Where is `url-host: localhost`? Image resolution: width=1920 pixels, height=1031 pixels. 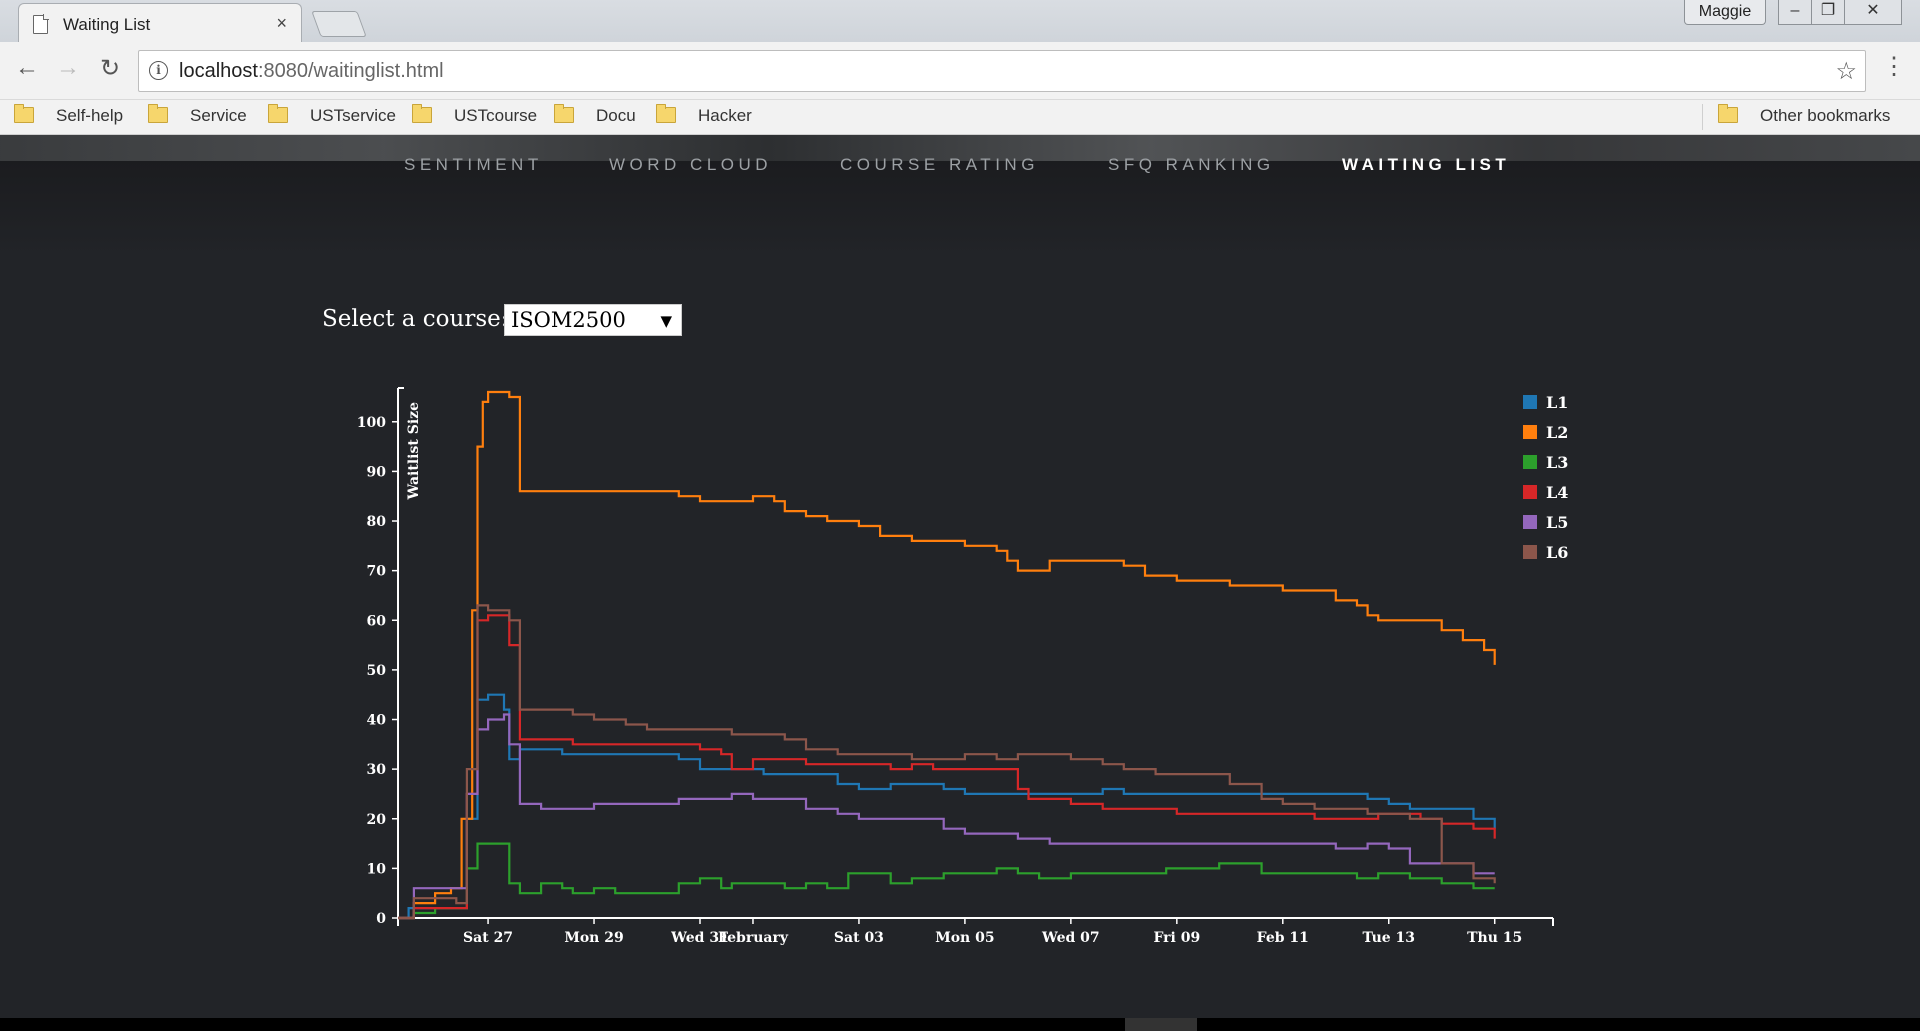 url-host: localhost is located at coordinates (218, 71).